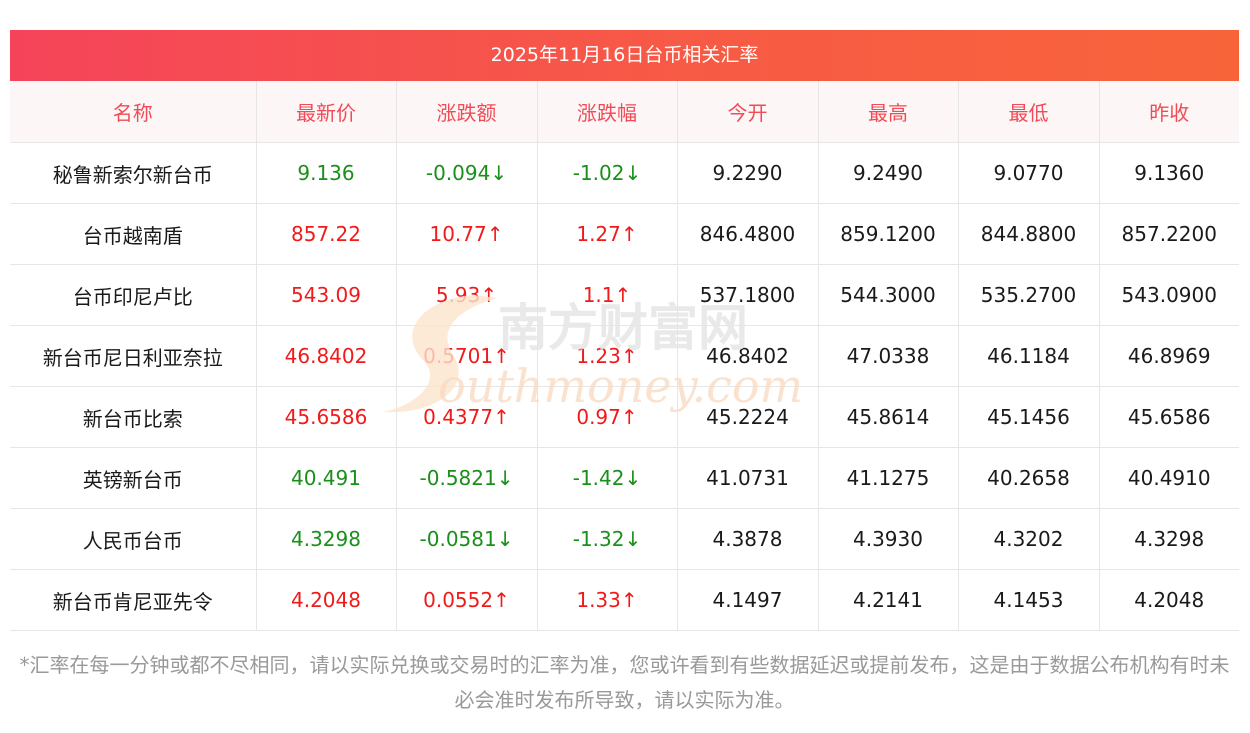  I want to click on low-price: 45.1456, so click(1029, 417).